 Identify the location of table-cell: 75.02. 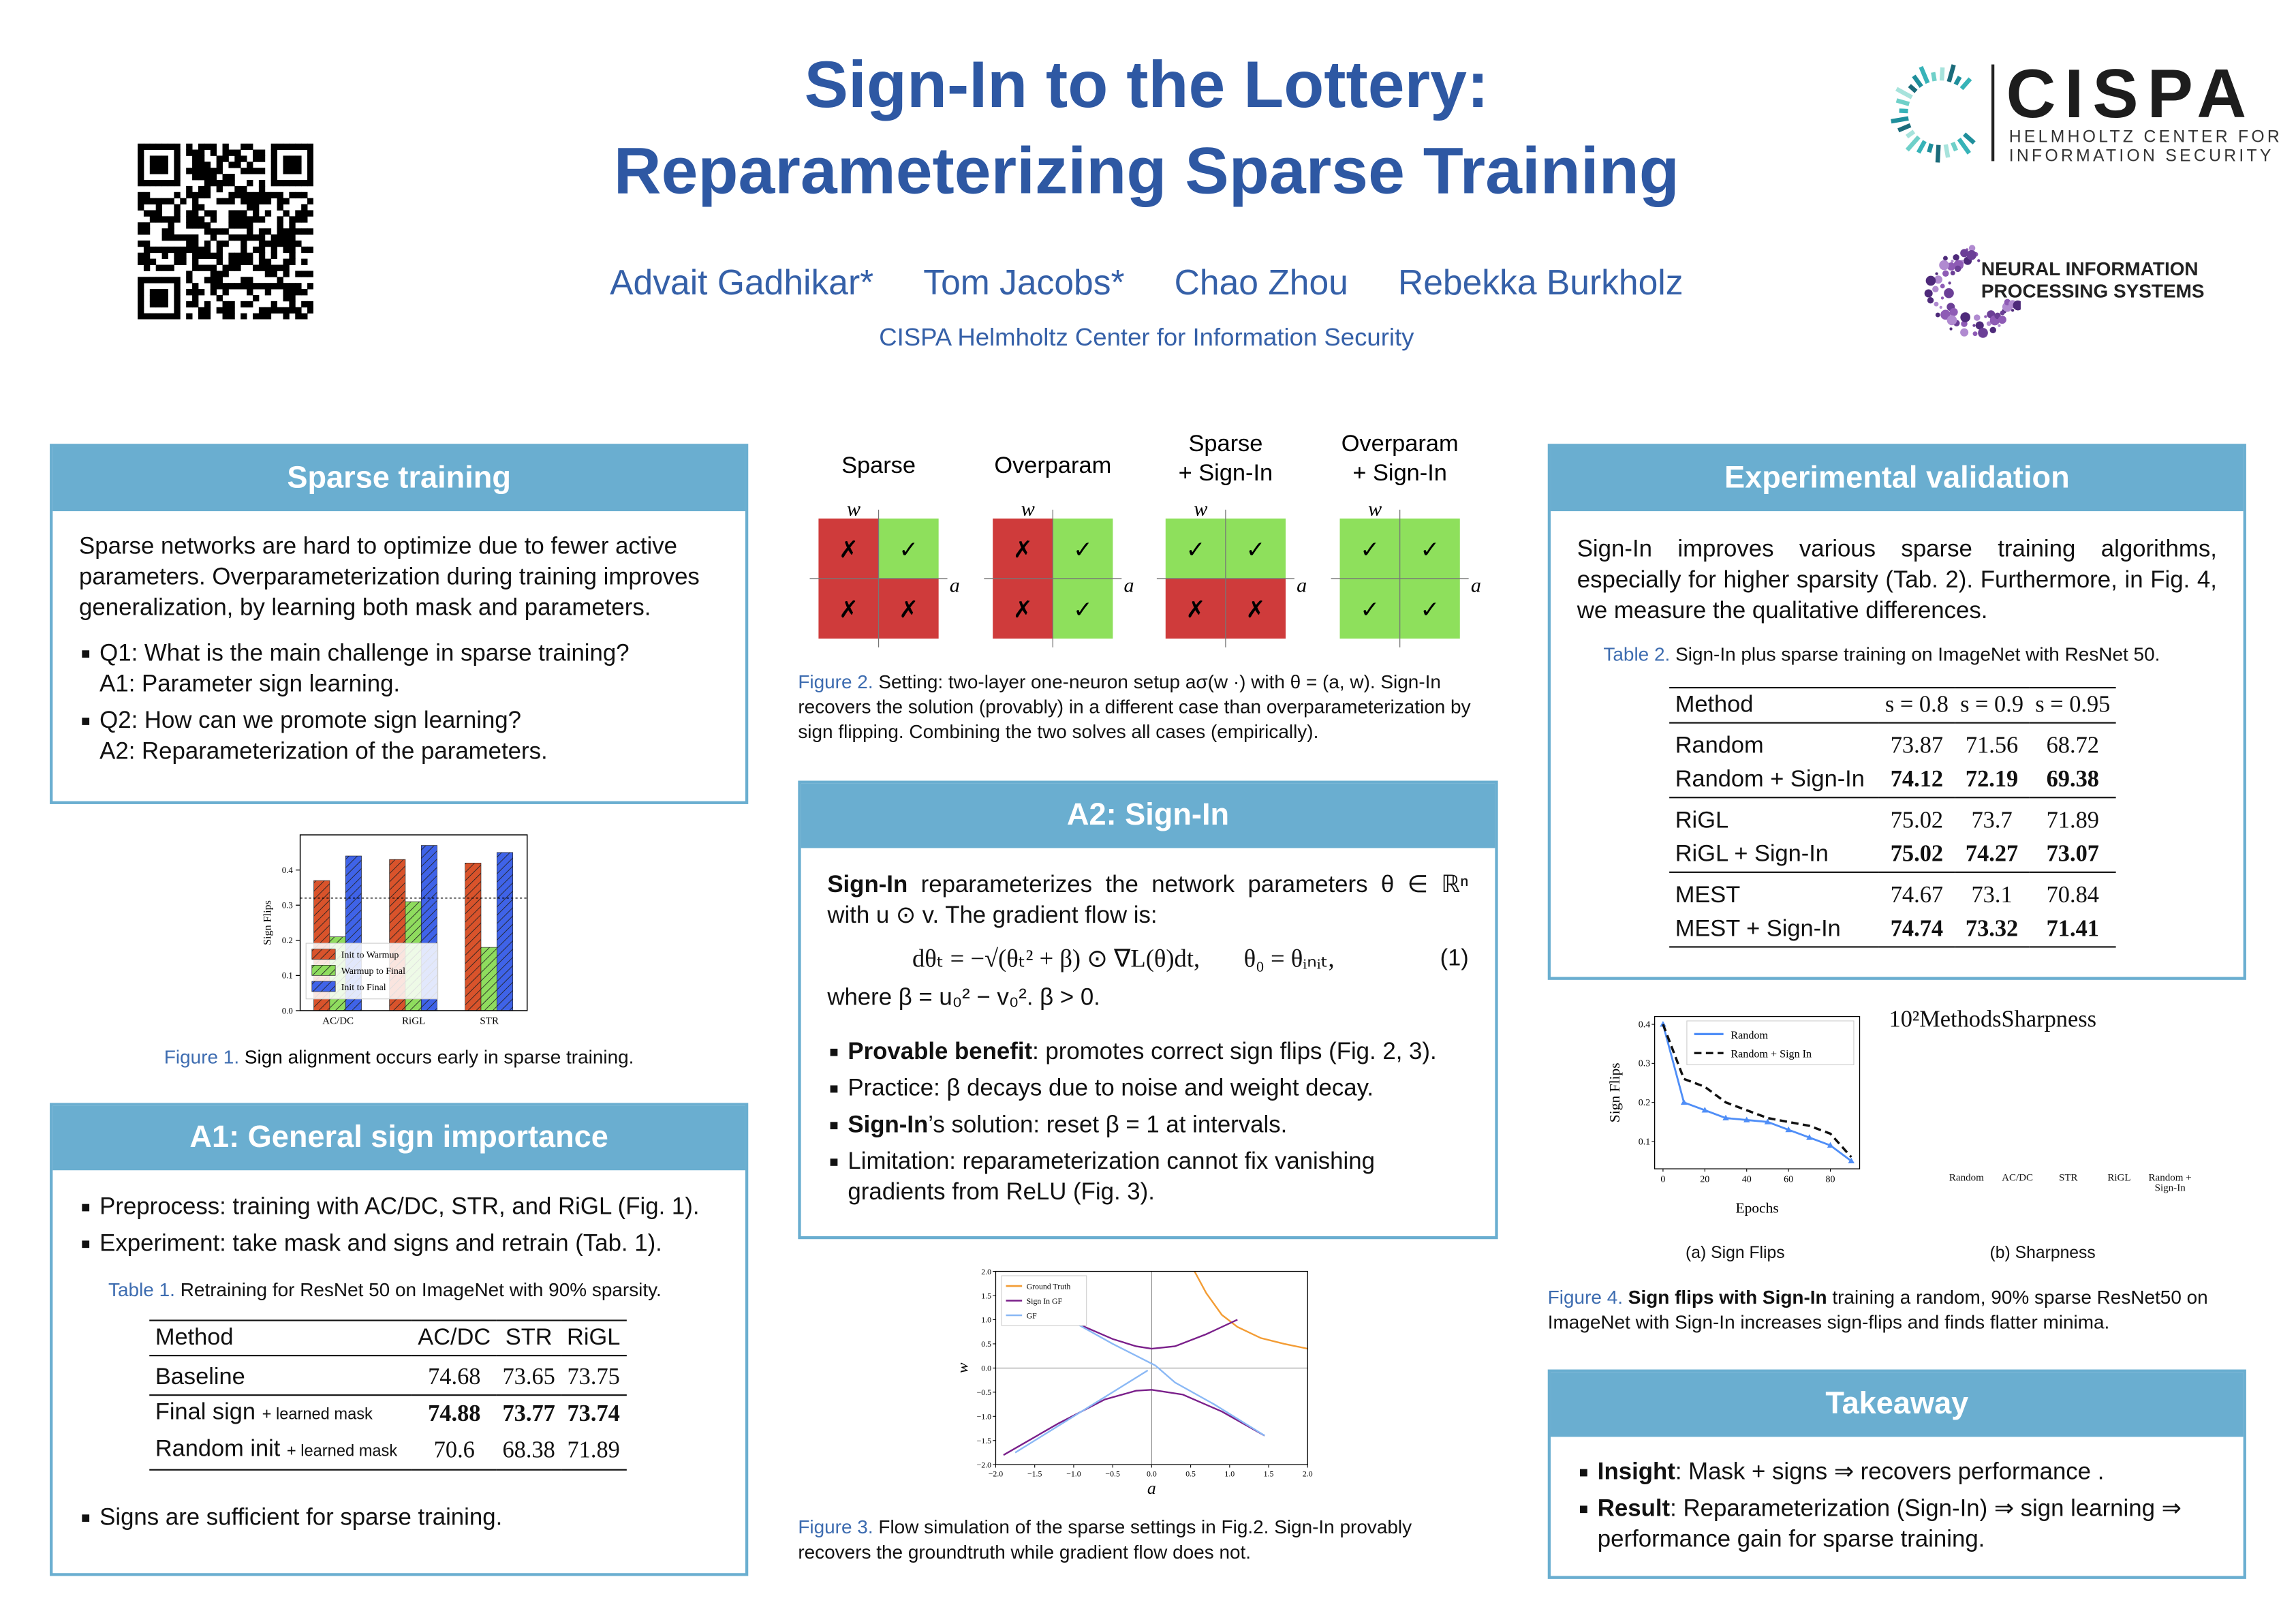
(1917, 855).